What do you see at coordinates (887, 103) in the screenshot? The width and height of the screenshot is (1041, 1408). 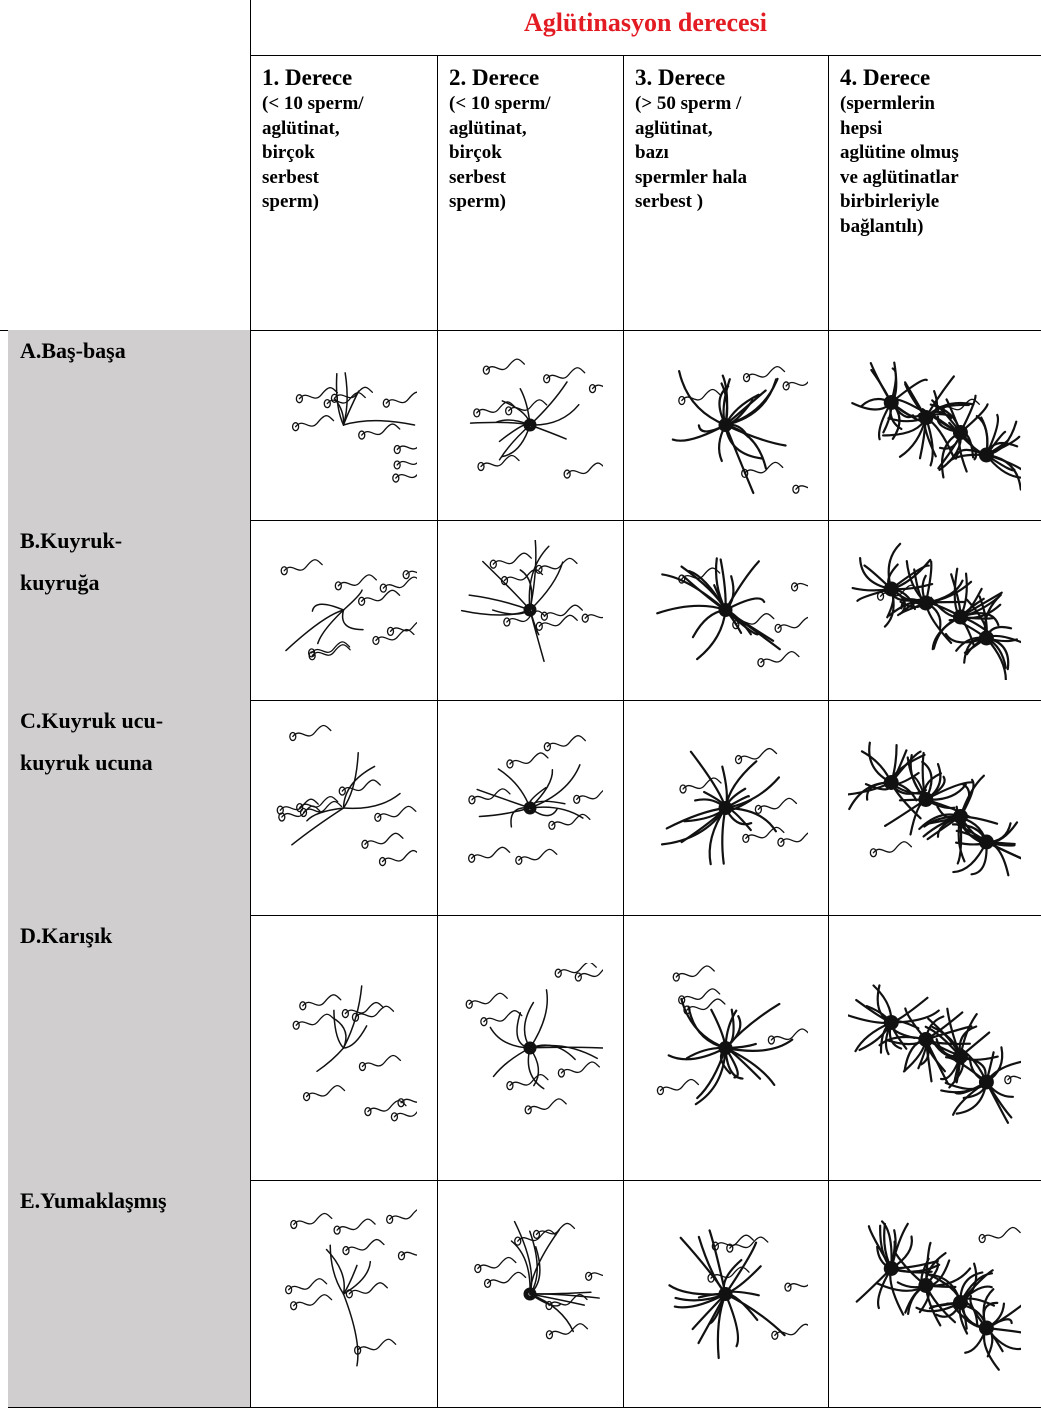 I see `column-description: (spermlerin` at bounding box center [887, 103].